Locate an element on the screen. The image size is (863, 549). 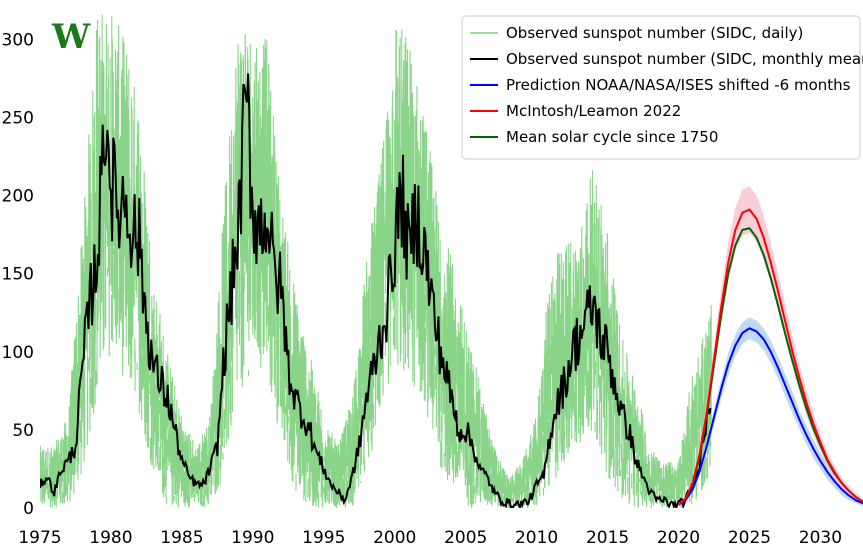
y-tick-label: 0 is located at coordinates (28, 509).